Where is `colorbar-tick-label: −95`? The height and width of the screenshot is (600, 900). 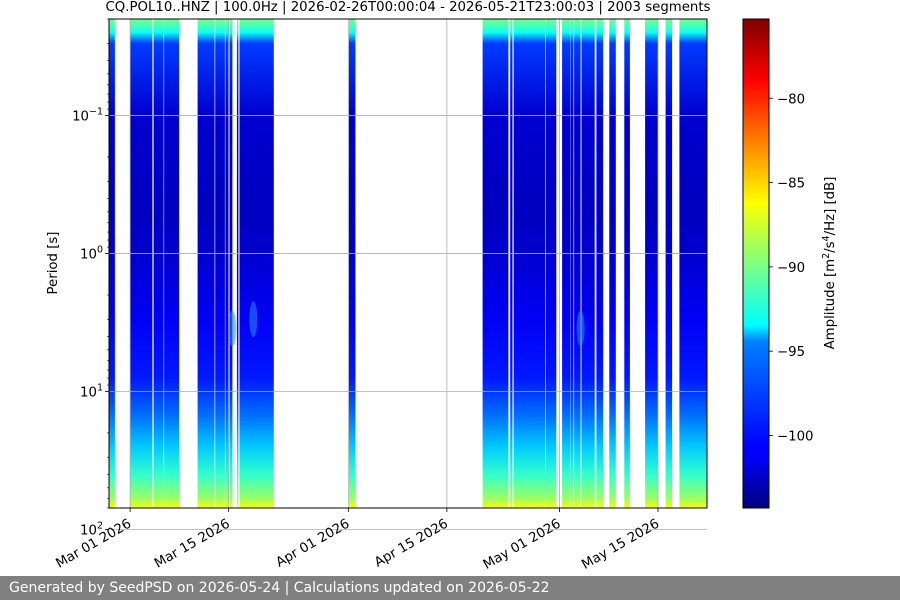 colorbar-tick-label: −95 is located at coordinates (791, 352).